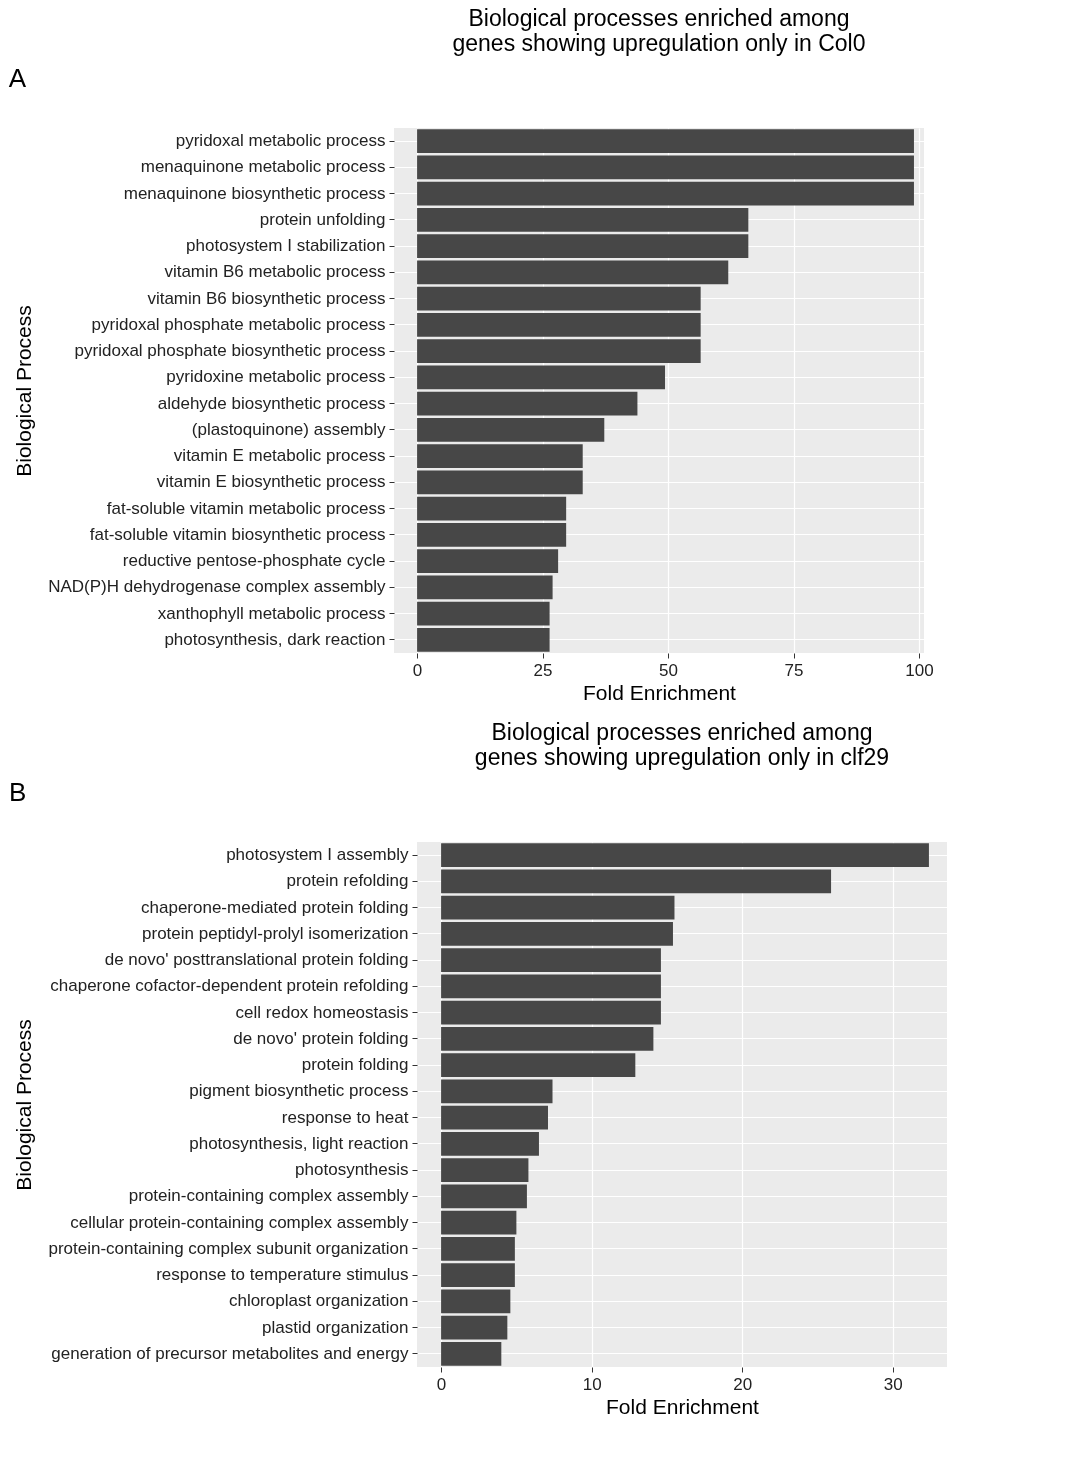  What do you see at coordinates (17, 792) in the screenshot?
I see `text: B` at bounding box center [17, 792].